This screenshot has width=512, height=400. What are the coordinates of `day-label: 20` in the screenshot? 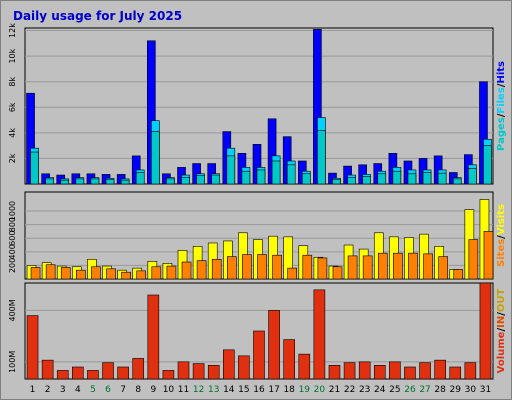 It's located at (320, 390).